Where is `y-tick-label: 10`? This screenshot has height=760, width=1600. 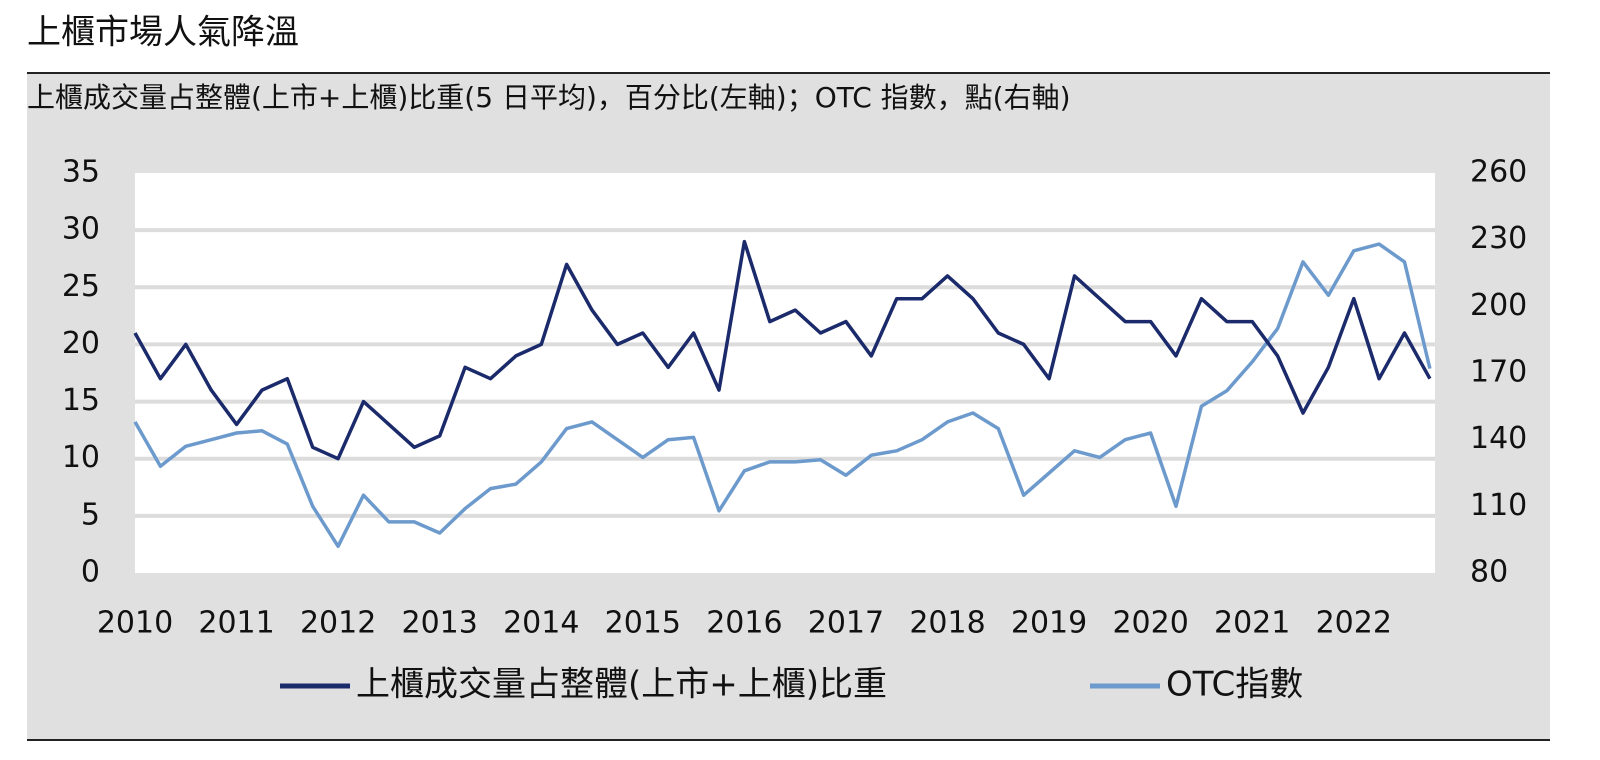 y-tick-label: 10 is located at coordinates (81, 457).